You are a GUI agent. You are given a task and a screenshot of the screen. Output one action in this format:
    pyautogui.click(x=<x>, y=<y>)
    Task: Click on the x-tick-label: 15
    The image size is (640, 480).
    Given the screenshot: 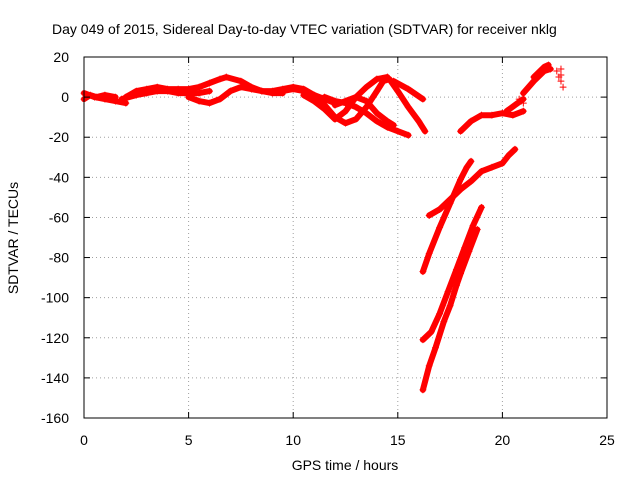 What is the action you would take?
    pyautogui.click(x=398, y=440)
    